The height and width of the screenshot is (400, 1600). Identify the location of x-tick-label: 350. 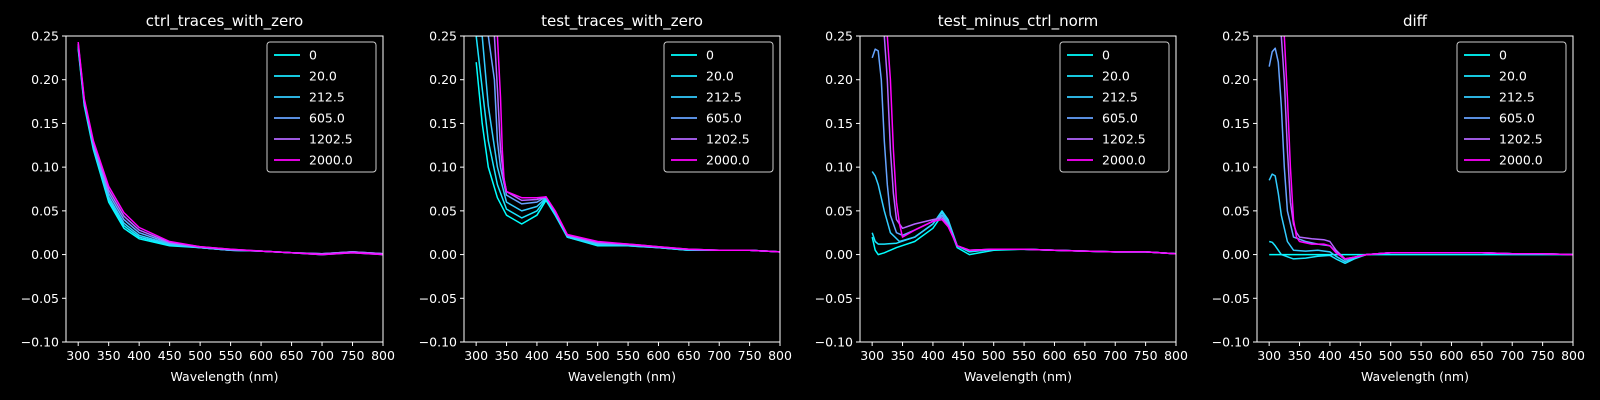
(507, 355).